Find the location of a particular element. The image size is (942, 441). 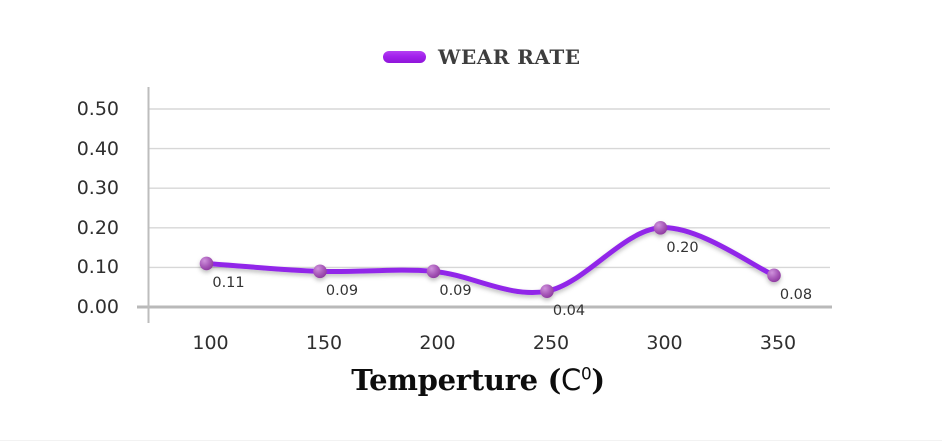

point-label-150: 0.09 is located at coordinates (342, 291).